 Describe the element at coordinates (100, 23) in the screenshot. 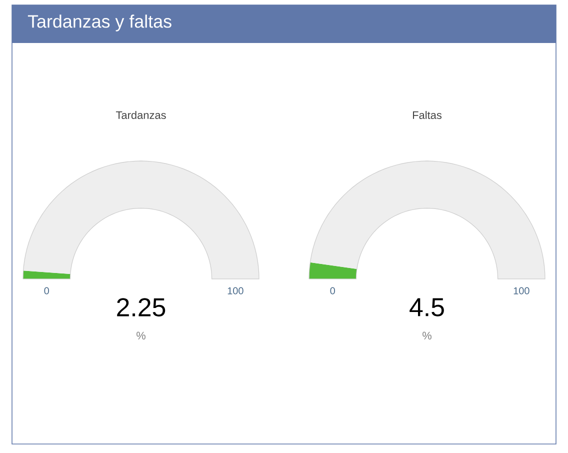

I see `text: Tardanzas y faltas` at that location.